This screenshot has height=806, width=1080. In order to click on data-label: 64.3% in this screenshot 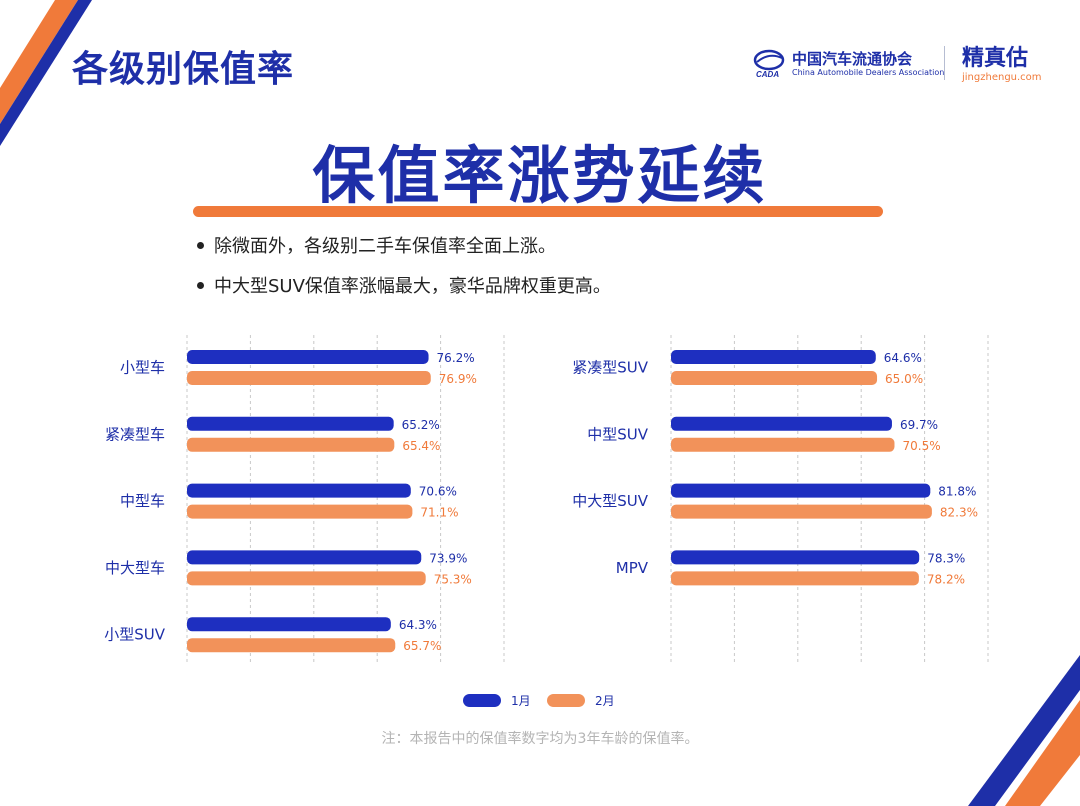, I will do `click(418, 625)`.